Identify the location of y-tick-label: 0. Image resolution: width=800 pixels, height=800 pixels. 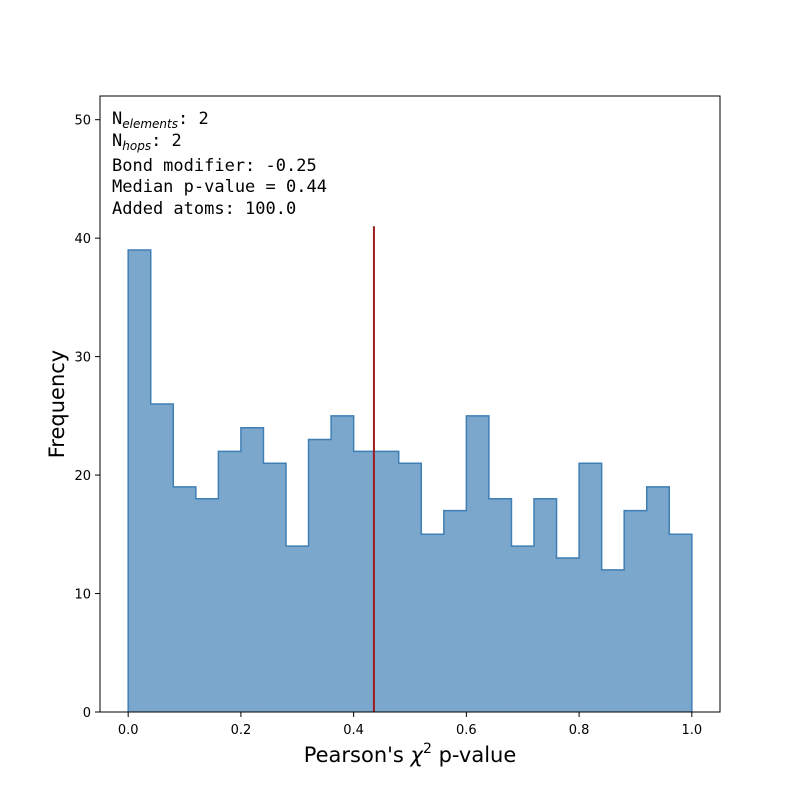
(87, 713).